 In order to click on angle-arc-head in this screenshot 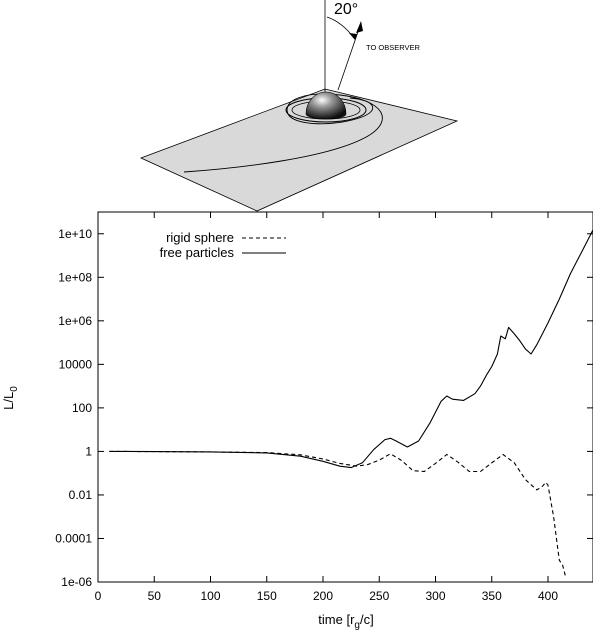, I will do `click(353, 36)`.